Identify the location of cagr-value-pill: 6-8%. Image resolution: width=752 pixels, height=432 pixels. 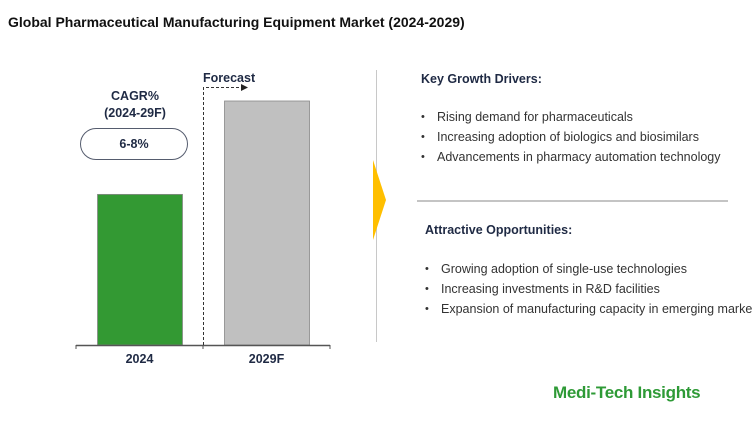
(134, 144).